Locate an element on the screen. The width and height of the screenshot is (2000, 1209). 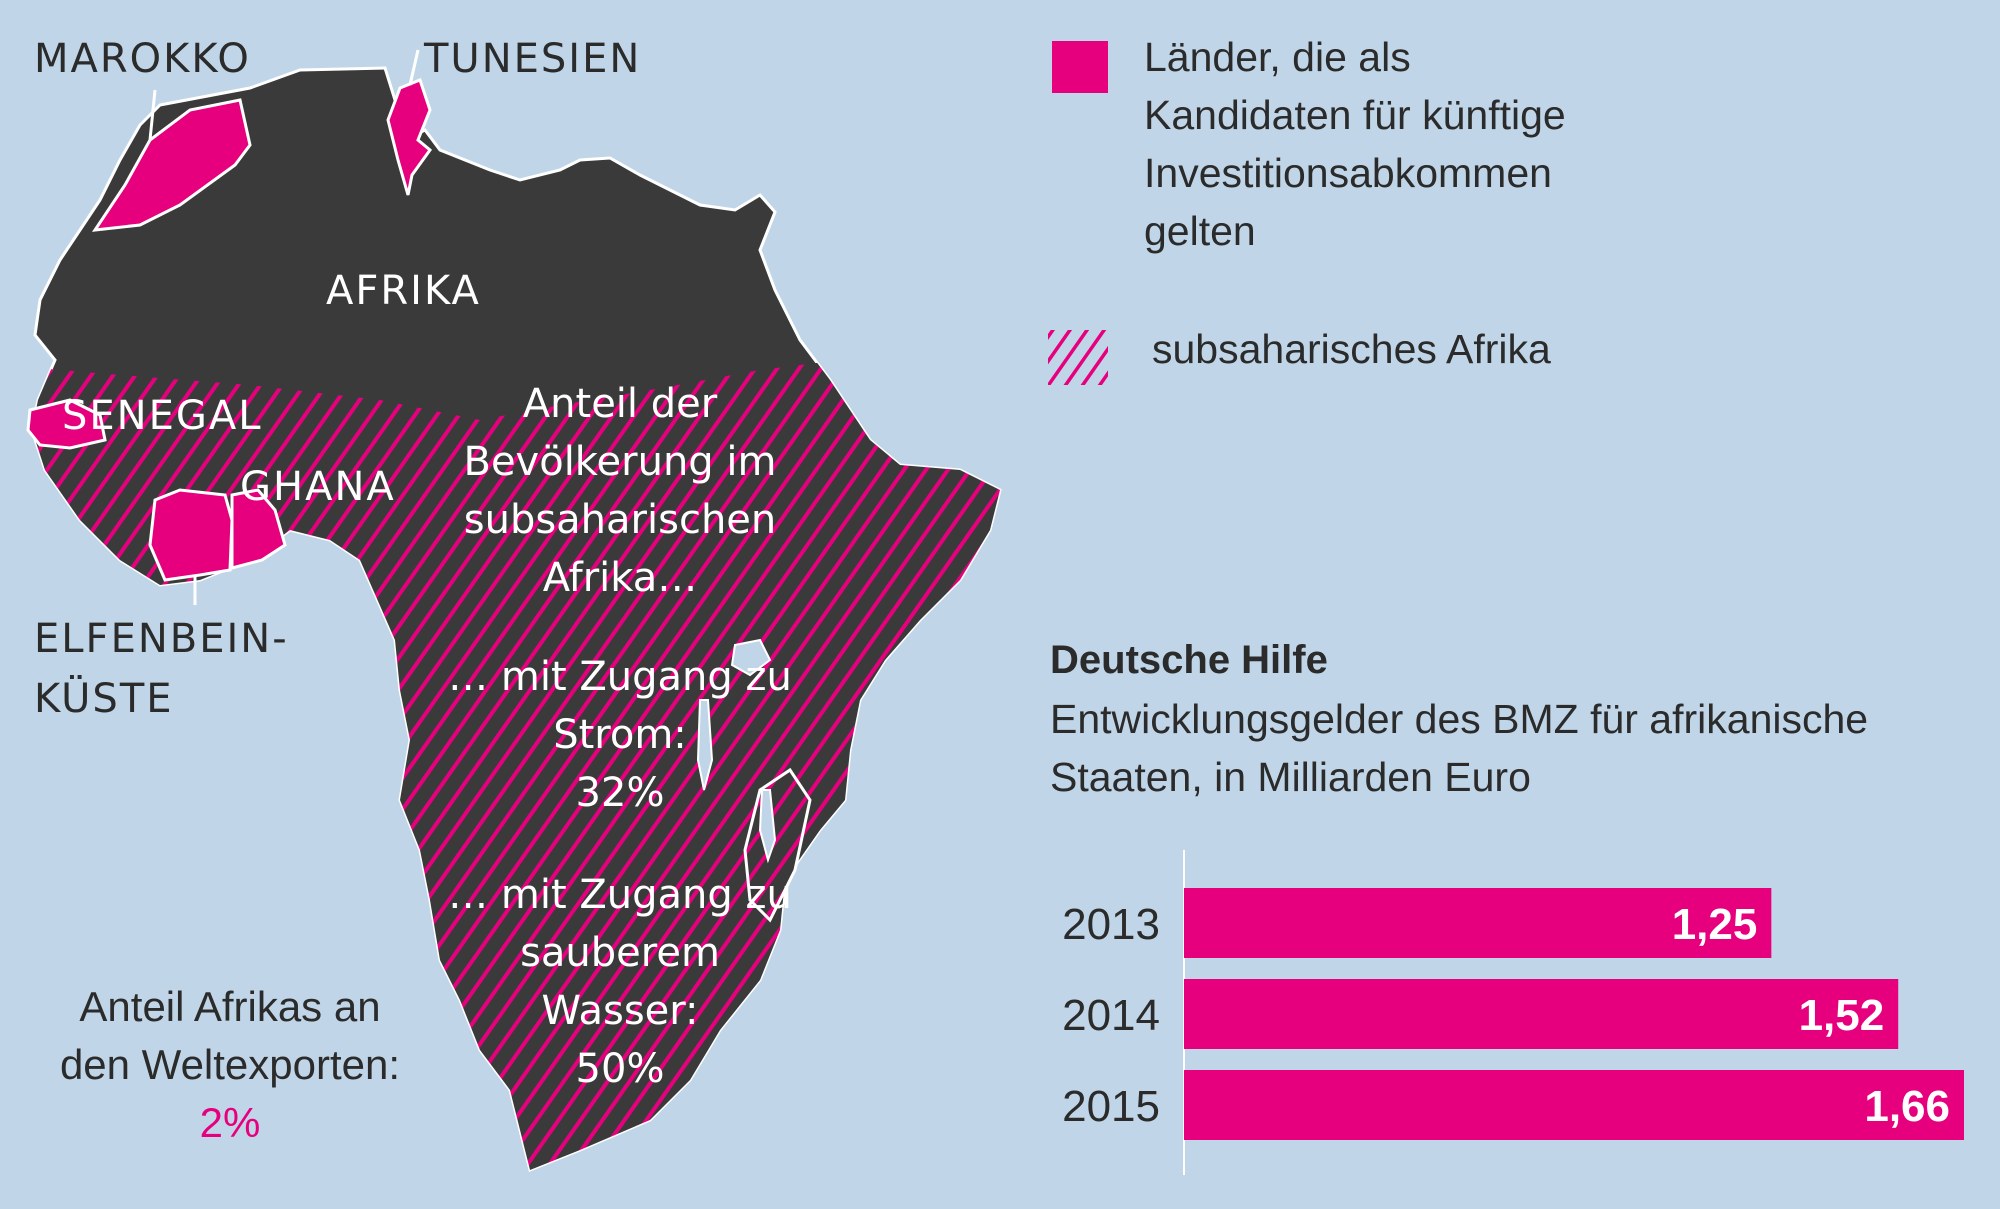
leader-line-tunesien is located at coordinates (414, 67).